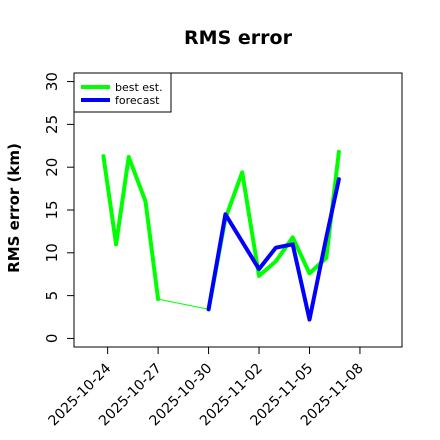  Describe the element at coordinates (14, 208) in the screenshot. I see `y-axis-label: RMS error (km)` at that location.